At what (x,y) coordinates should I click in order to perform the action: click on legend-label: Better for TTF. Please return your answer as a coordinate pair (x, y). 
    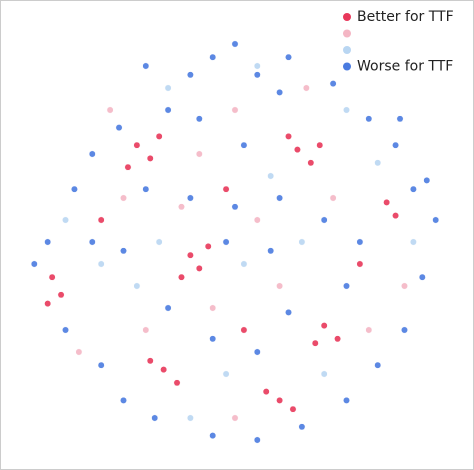
    Looking at the image, I should click on (405, 17).